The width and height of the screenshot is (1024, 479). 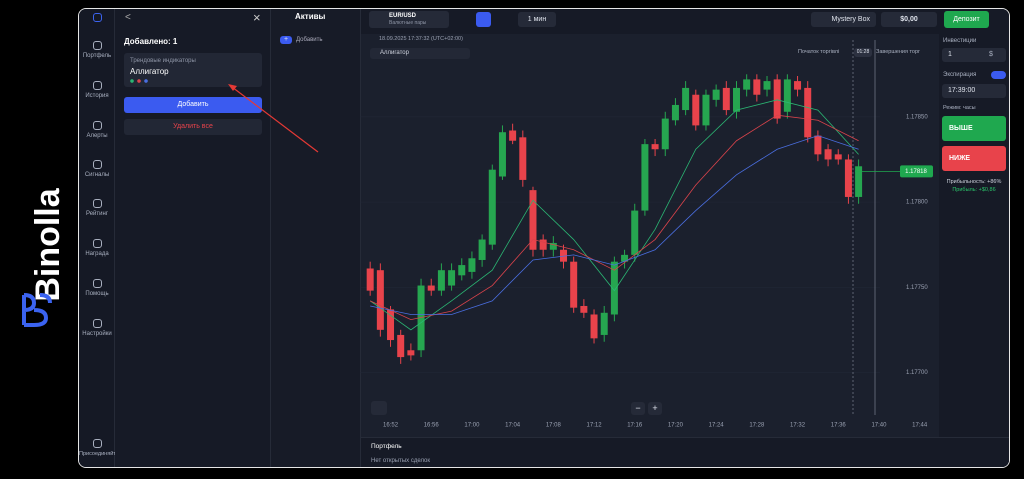 I want to click on pair-selector: EUR/USD Валютные пары, so click(x=409, y=19).